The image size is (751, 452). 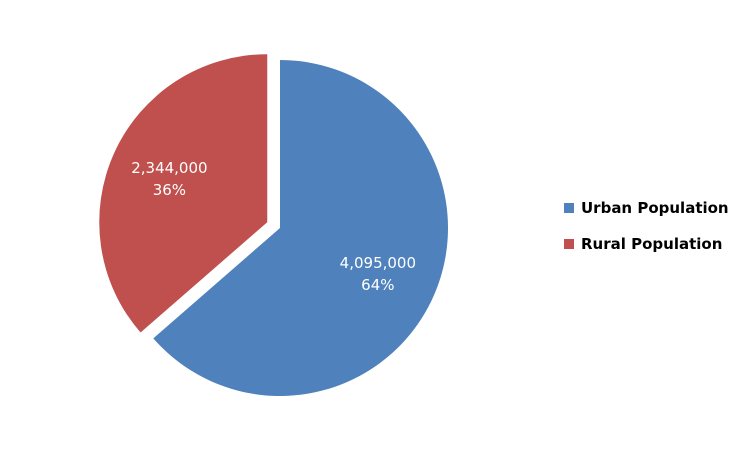 I want to click on legend-item-urban: Urban Population, so click(x=646, y=208).